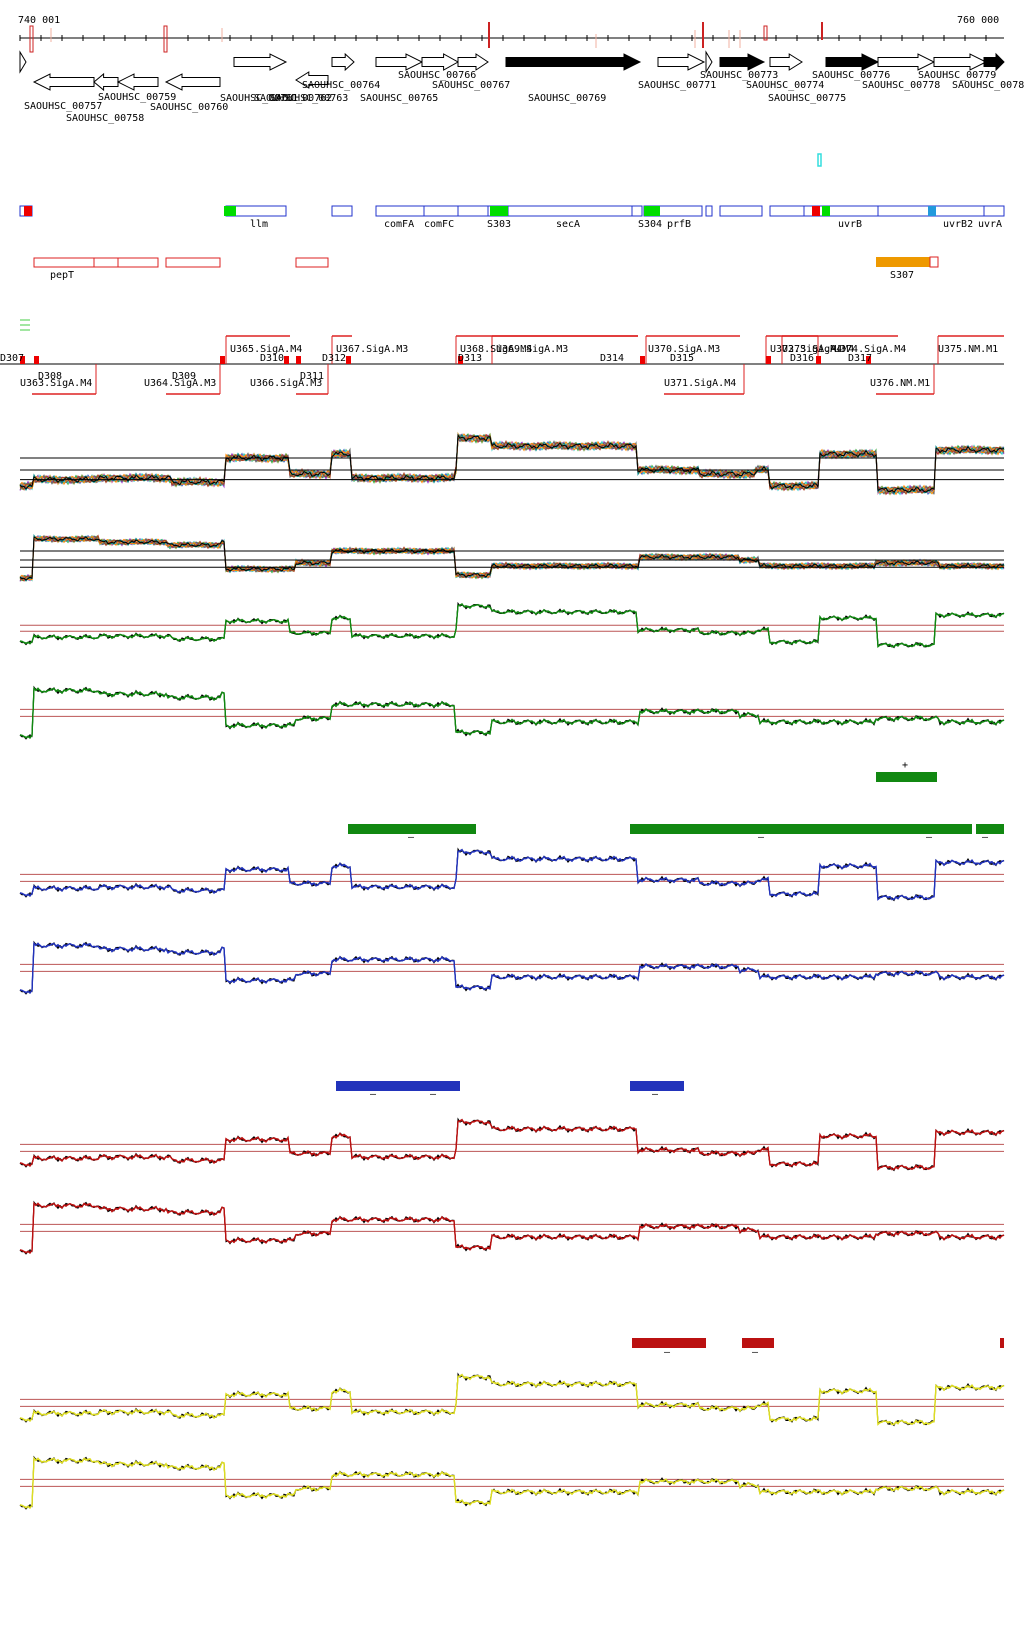 The height and width of the screenshot is (1640, 1024). What do you see at coordinates (184, 376) in the screenshot?
I see `terminator-label: D309` at bounding box center [184, 376].